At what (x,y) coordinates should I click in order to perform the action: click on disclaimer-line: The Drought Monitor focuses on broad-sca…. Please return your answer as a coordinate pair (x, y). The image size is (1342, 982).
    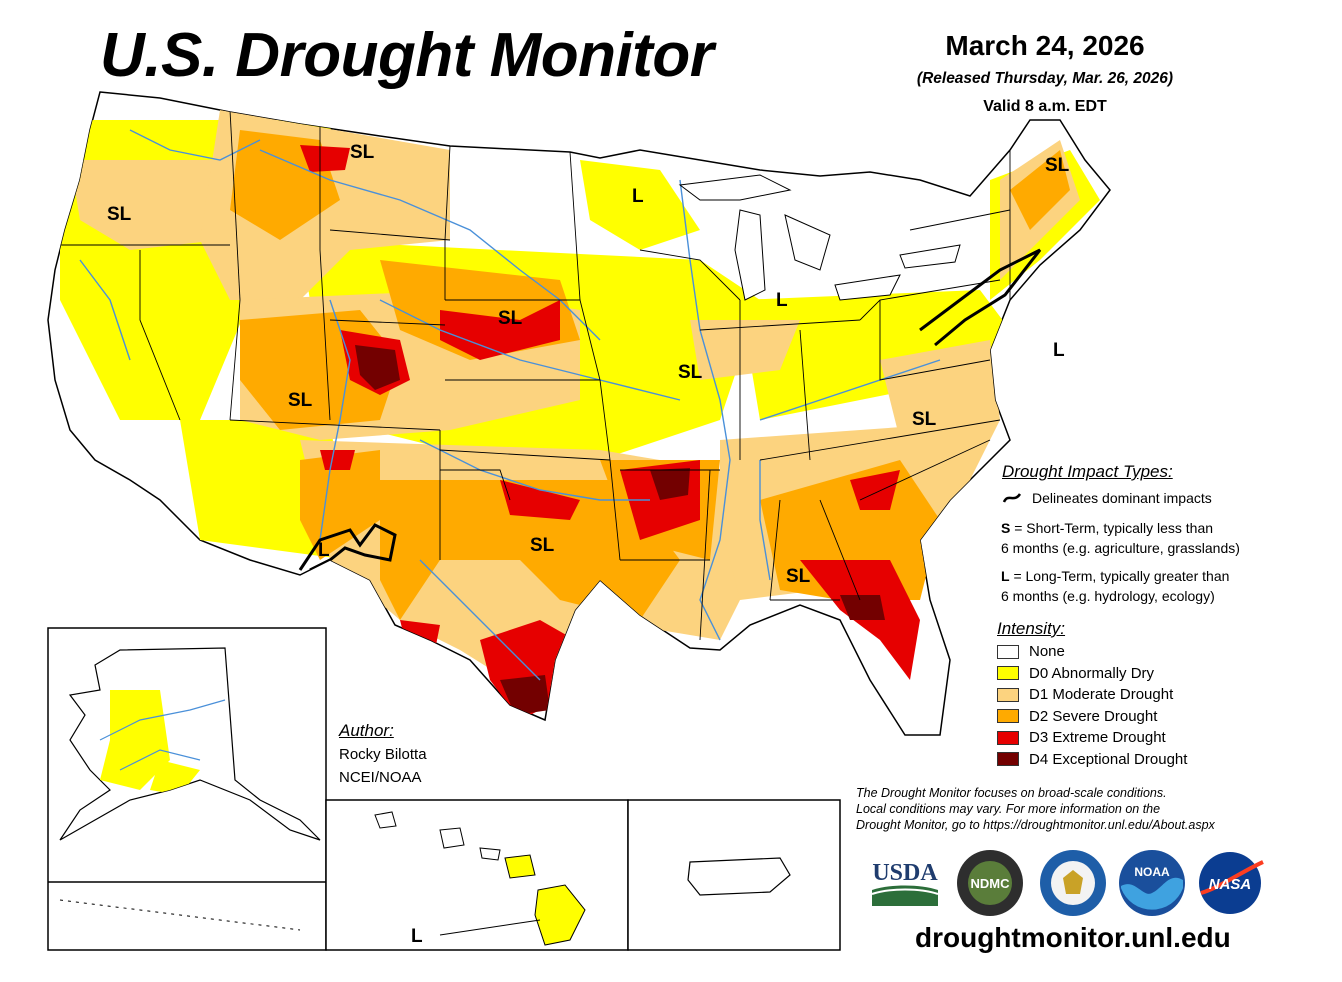
    Looking at the image, I should click on (1011, 793).